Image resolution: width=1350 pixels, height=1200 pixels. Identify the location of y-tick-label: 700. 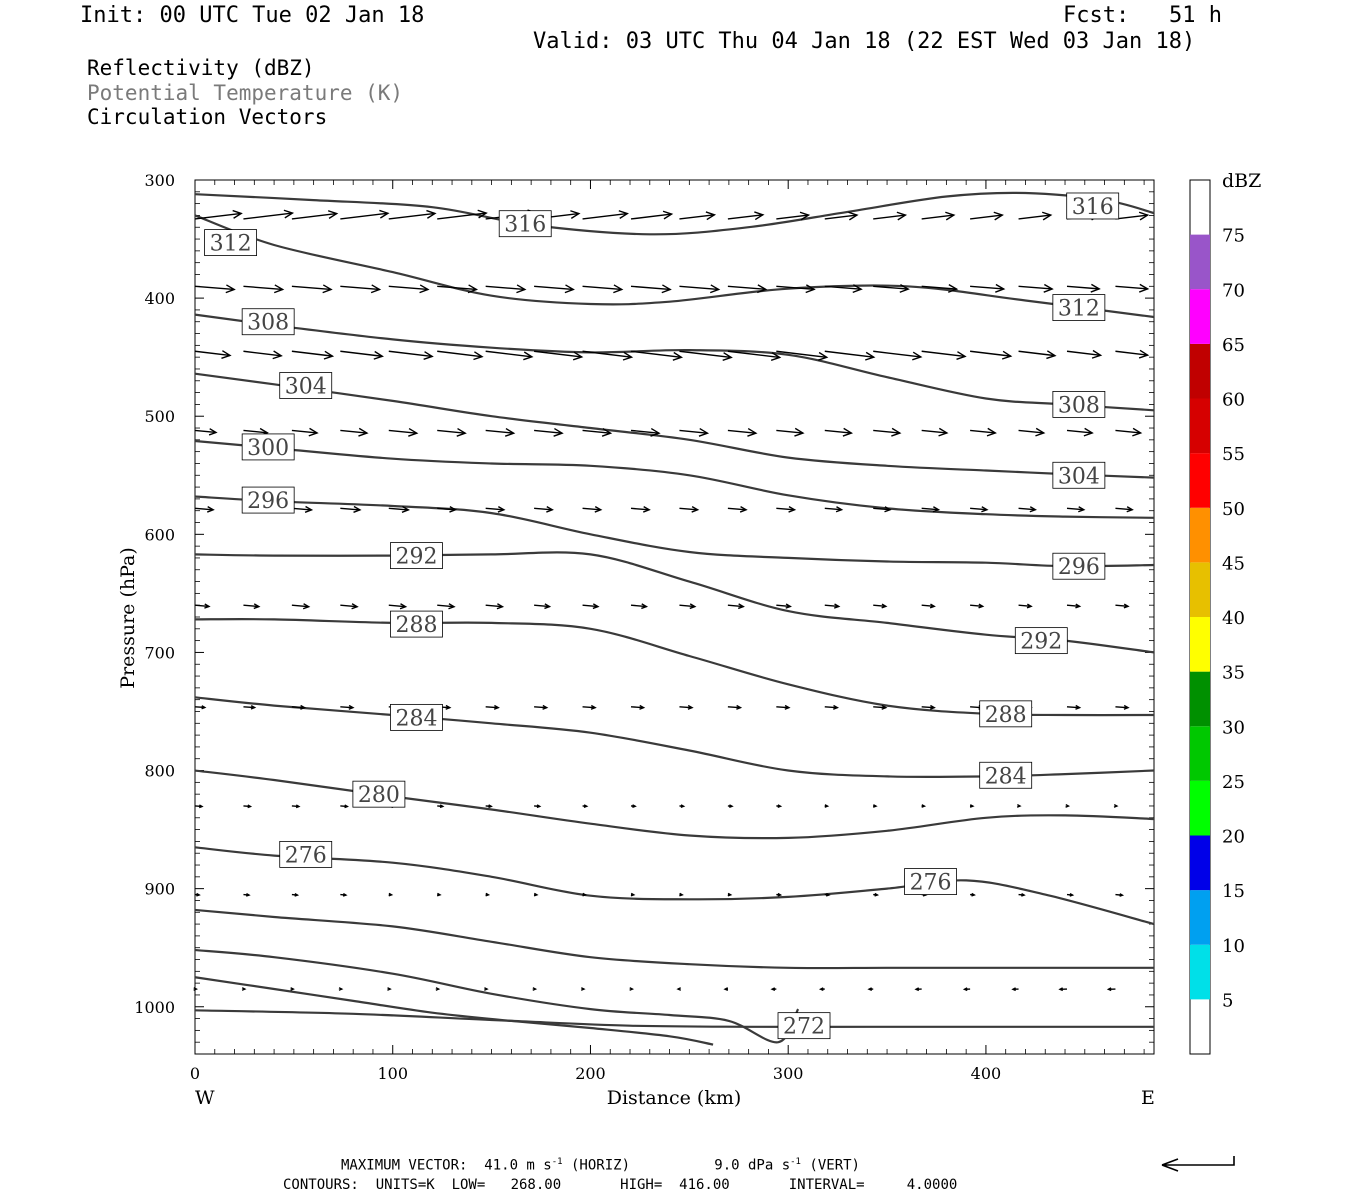
(159, 652).